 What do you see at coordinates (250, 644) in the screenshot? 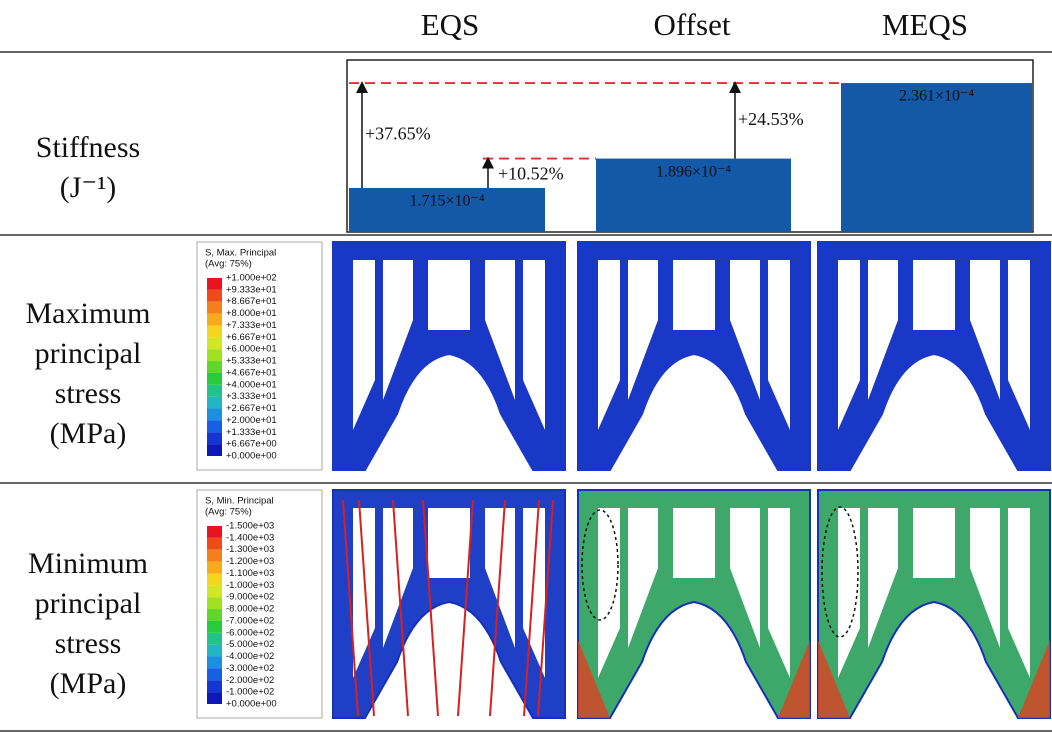
I see `legend-label: -5.000e+02` at bounding box center [250, 644].